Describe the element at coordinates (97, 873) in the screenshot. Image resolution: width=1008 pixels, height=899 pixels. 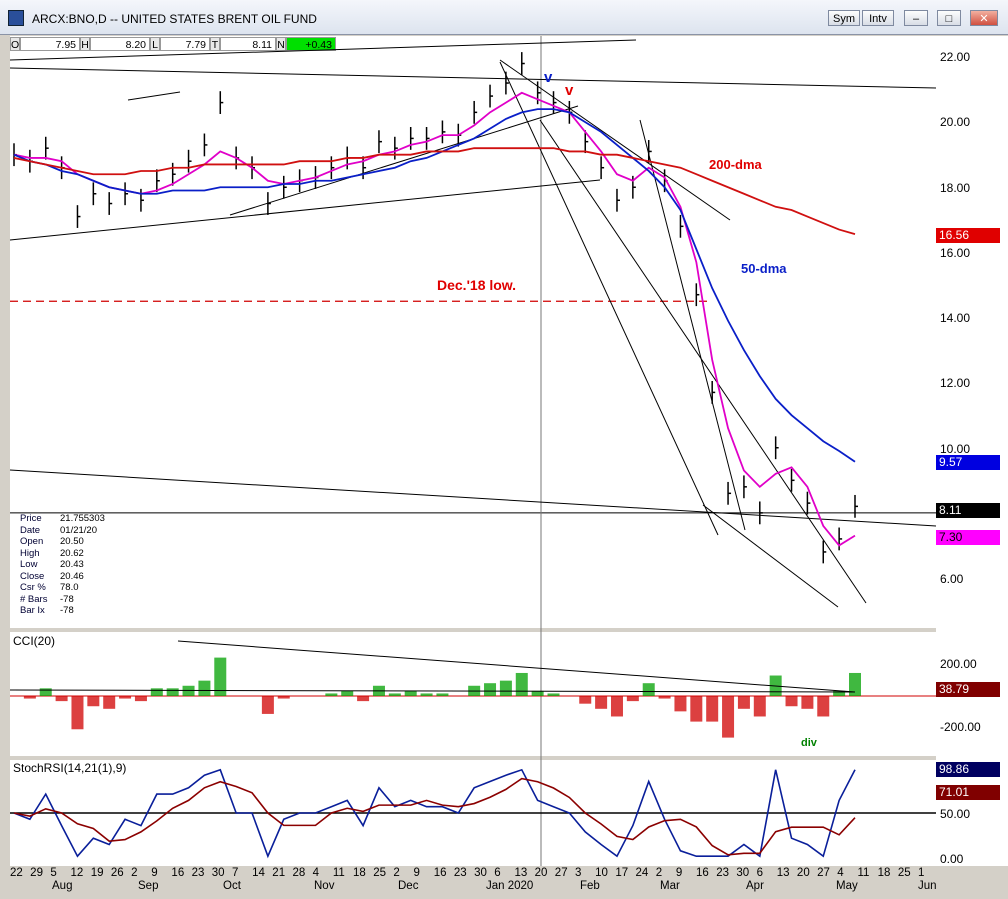
I see `x-tick-day: 19` at that location.